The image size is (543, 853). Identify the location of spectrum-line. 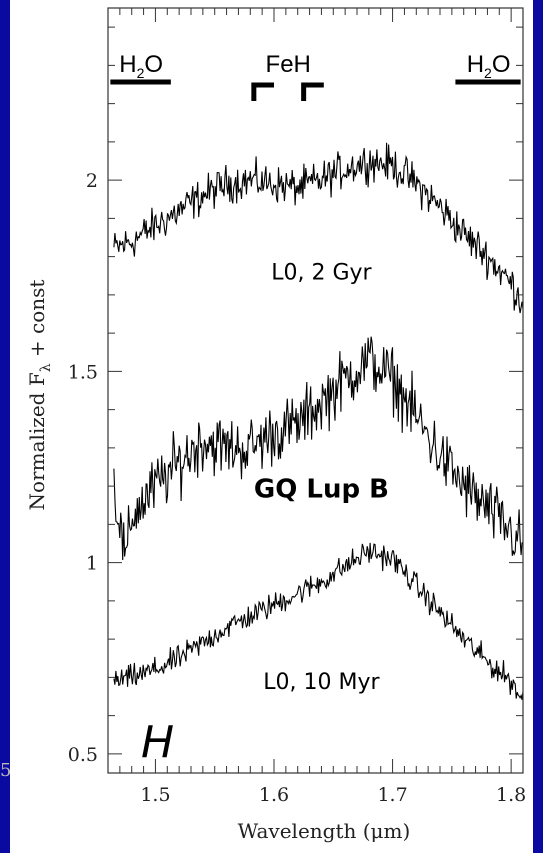
(318, 621).